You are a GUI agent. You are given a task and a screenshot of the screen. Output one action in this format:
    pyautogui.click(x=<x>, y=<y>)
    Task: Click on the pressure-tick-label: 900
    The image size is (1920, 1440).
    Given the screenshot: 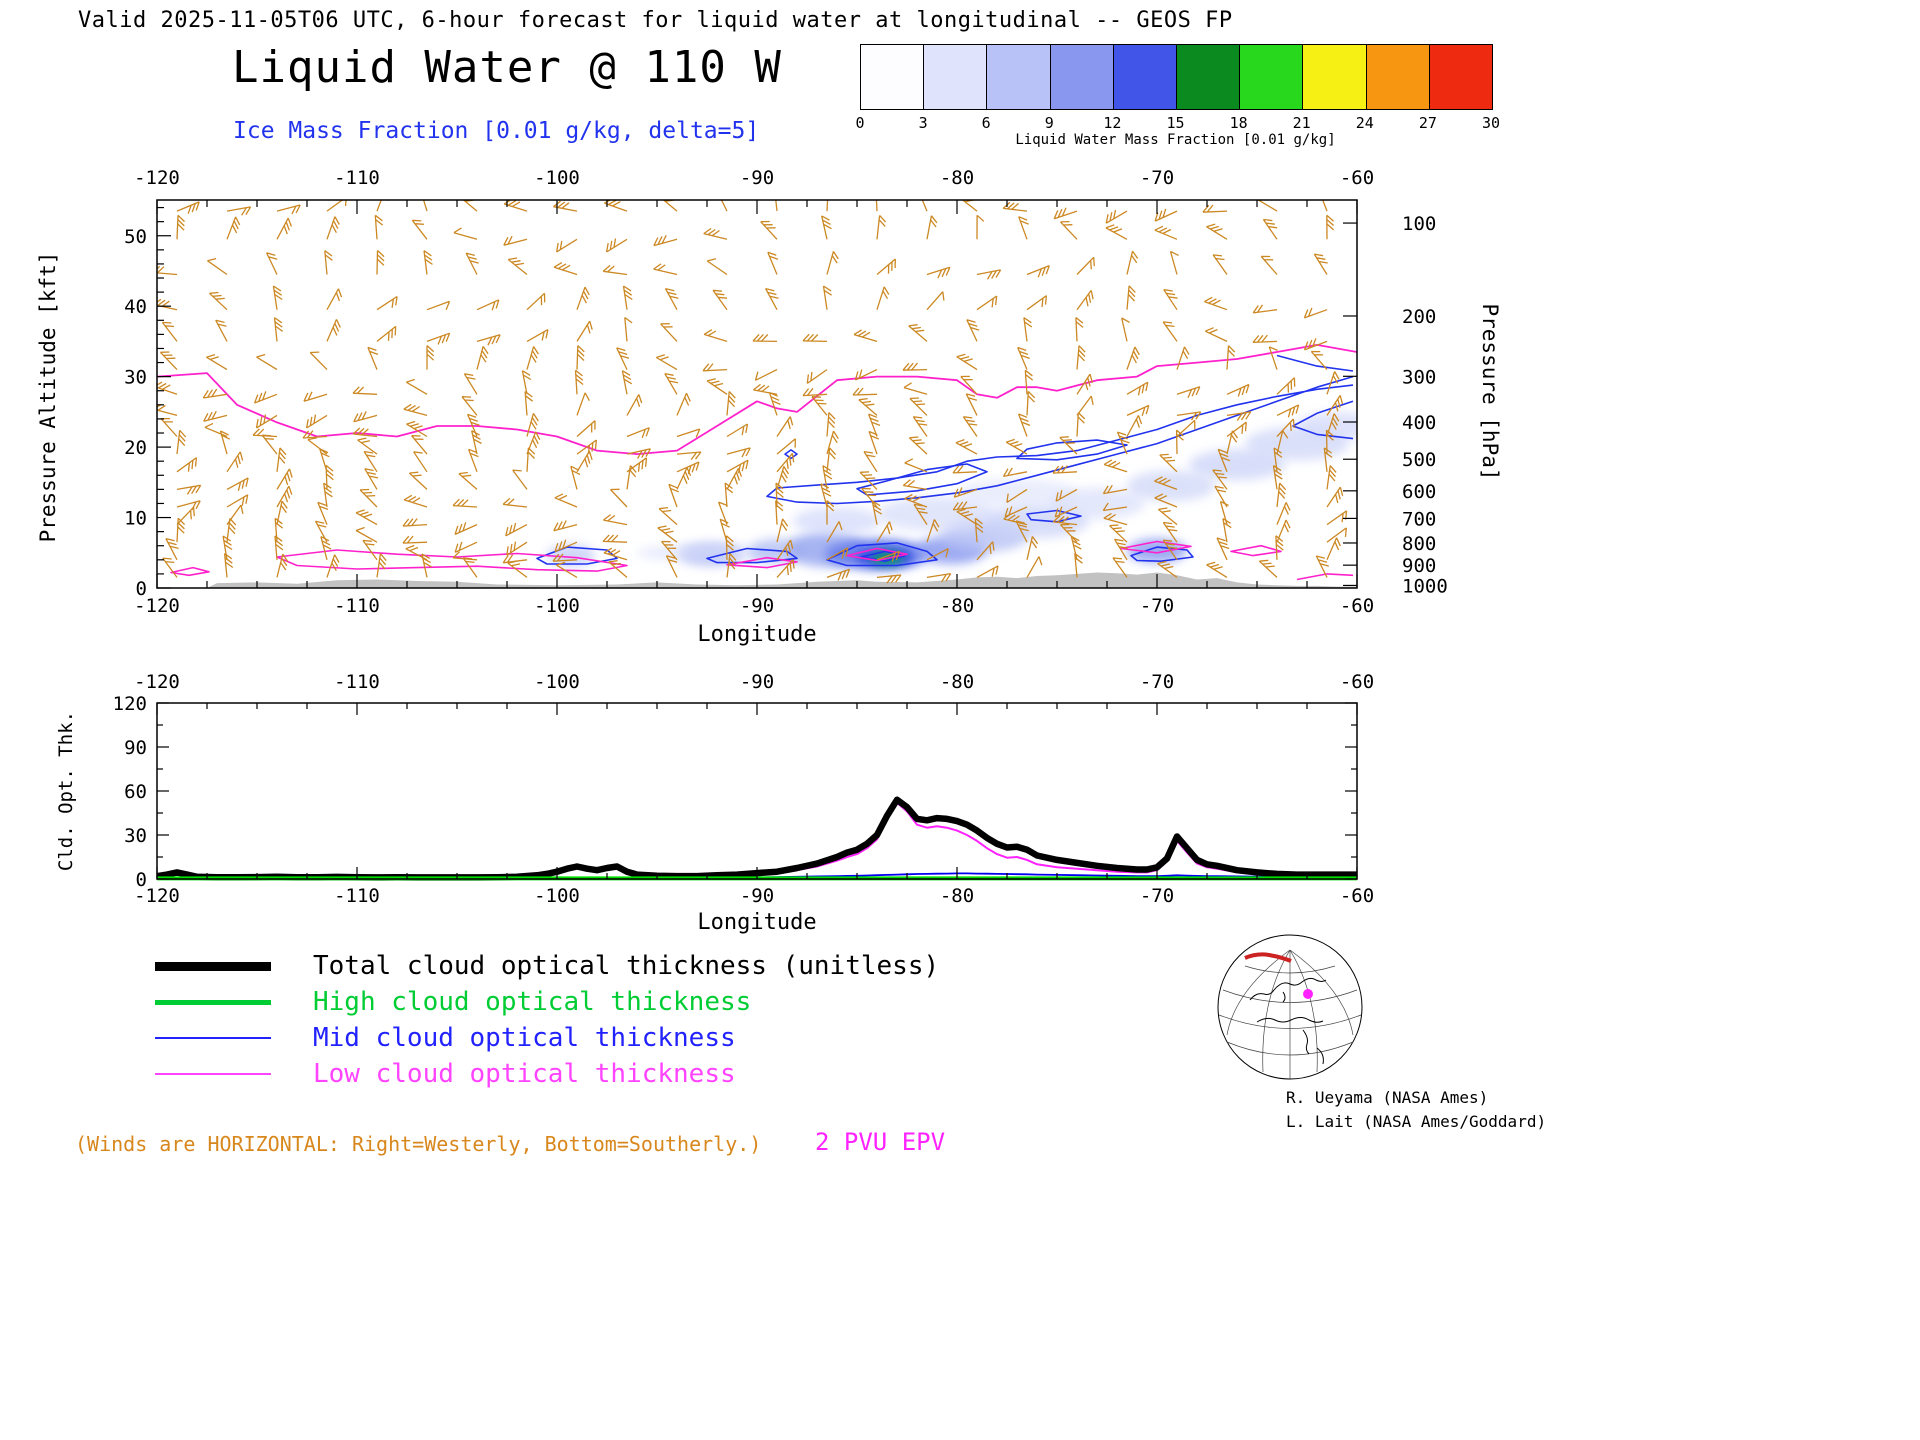 What is the action you would take?
    pyautogui.click(x=1419, y=566)
    